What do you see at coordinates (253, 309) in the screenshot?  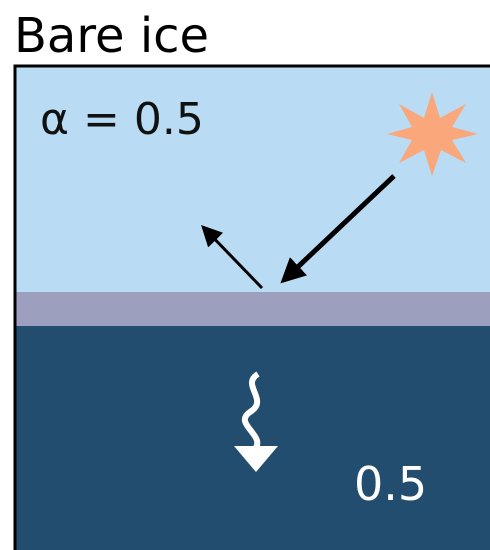 I see `ice-layer` at bounding box center [253, 309].